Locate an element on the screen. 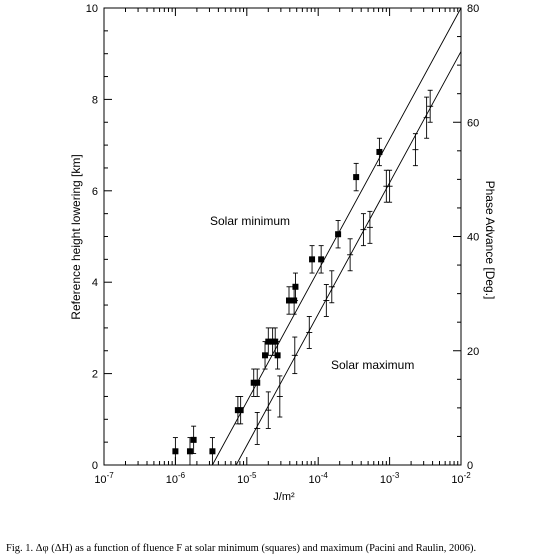 The width and height of the screenshot is (550, 560). x-tick-label: 10⁻² is located at coordinates (461, 478).